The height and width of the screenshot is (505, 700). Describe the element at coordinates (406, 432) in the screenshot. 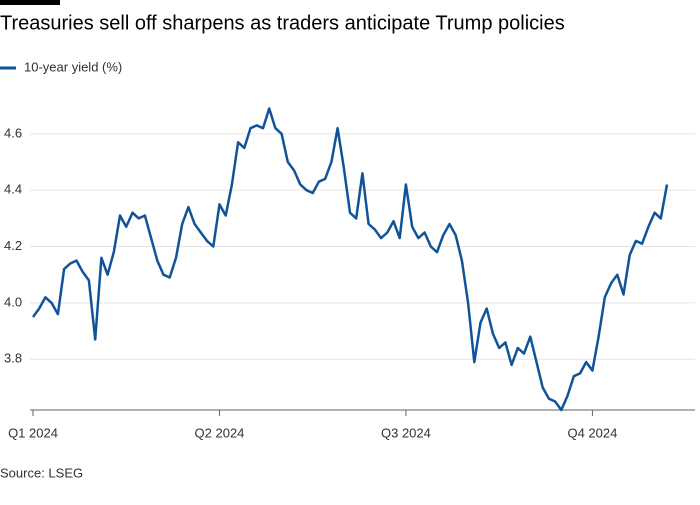

I see `x-tick-label: Q3 2024` at that location.